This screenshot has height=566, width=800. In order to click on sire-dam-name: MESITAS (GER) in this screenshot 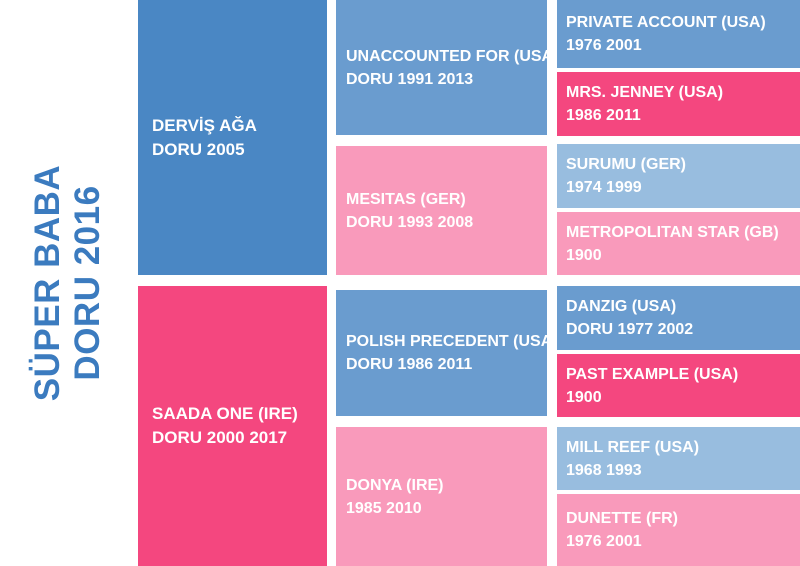, I will do `click(406, 199)`.